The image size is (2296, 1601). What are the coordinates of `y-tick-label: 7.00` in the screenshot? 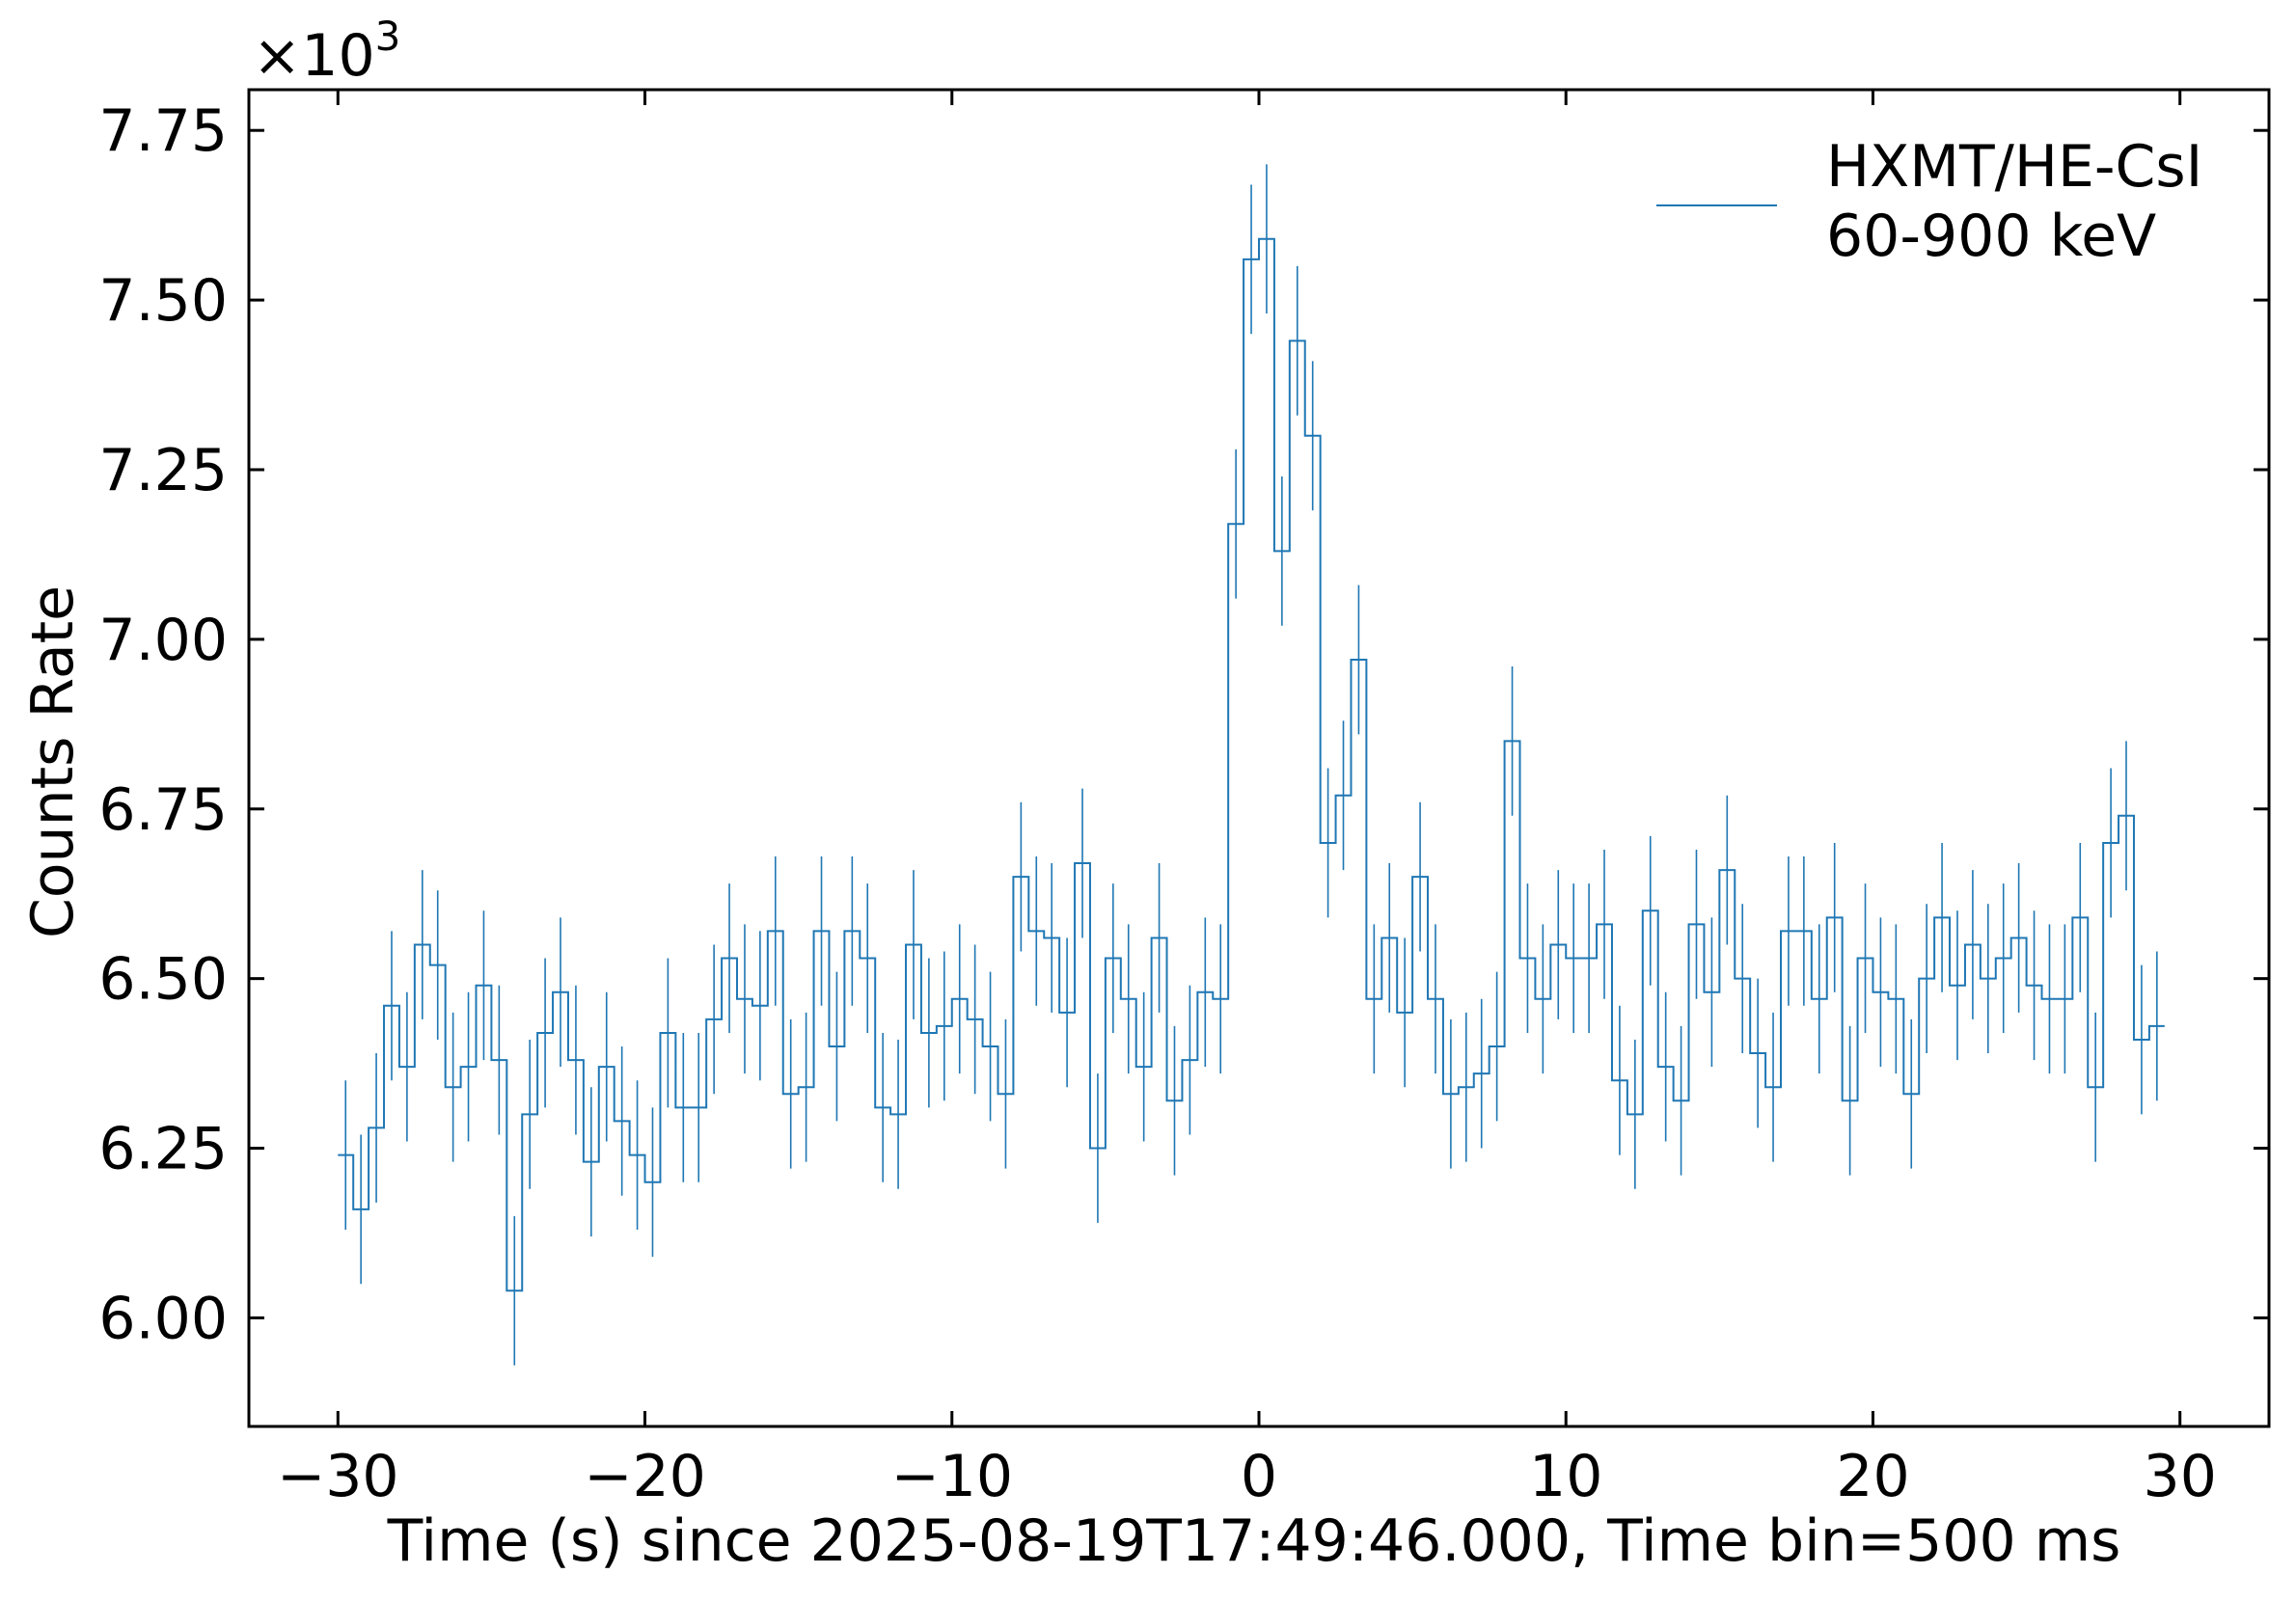 It's located at (163, 640).